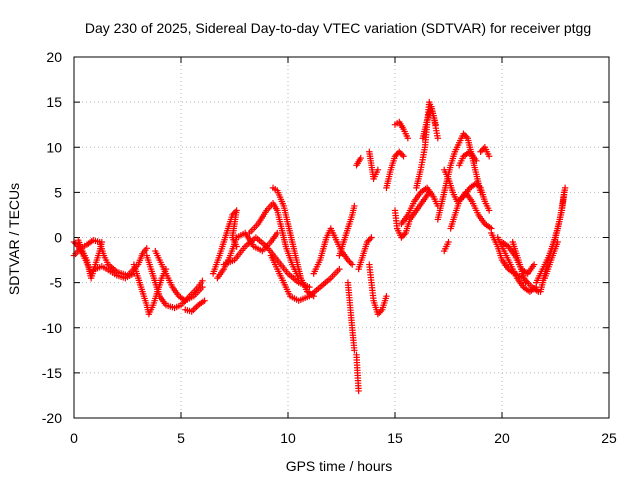  What do you see at coordinates (502, 438) in the screenshot?
I see `x-tick-label: 20` at bounding box center [502, 438].